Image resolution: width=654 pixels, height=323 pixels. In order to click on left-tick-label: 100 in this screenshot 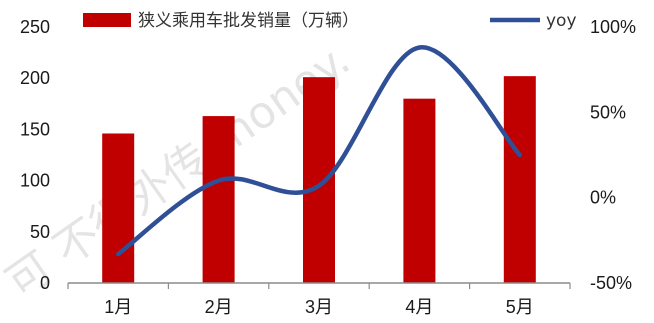, I will do `click(35, 181)`.